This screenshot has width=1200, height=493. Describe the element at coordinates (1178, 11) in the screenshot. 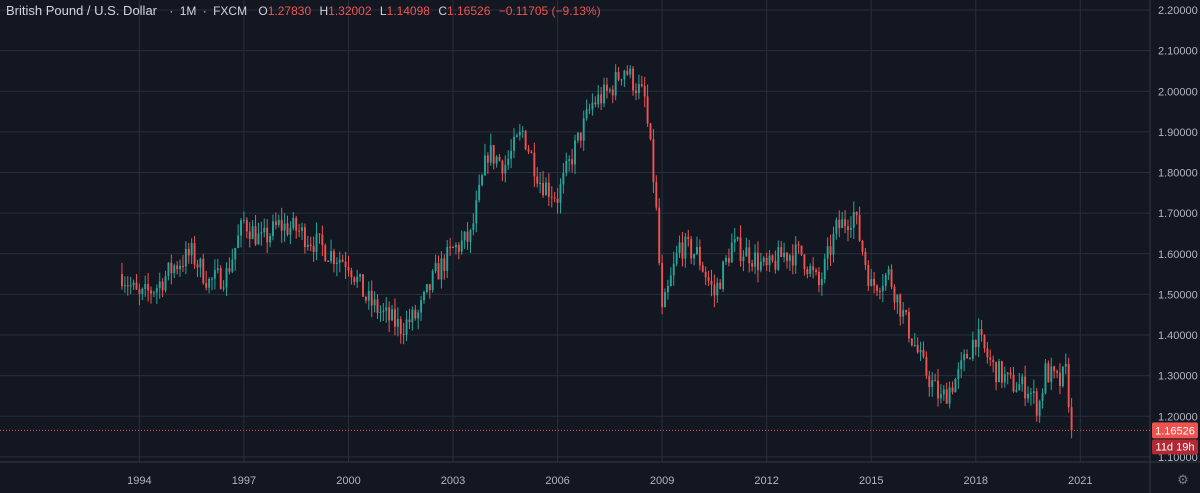

I see `y-tick-label: 2.20000` at that location.